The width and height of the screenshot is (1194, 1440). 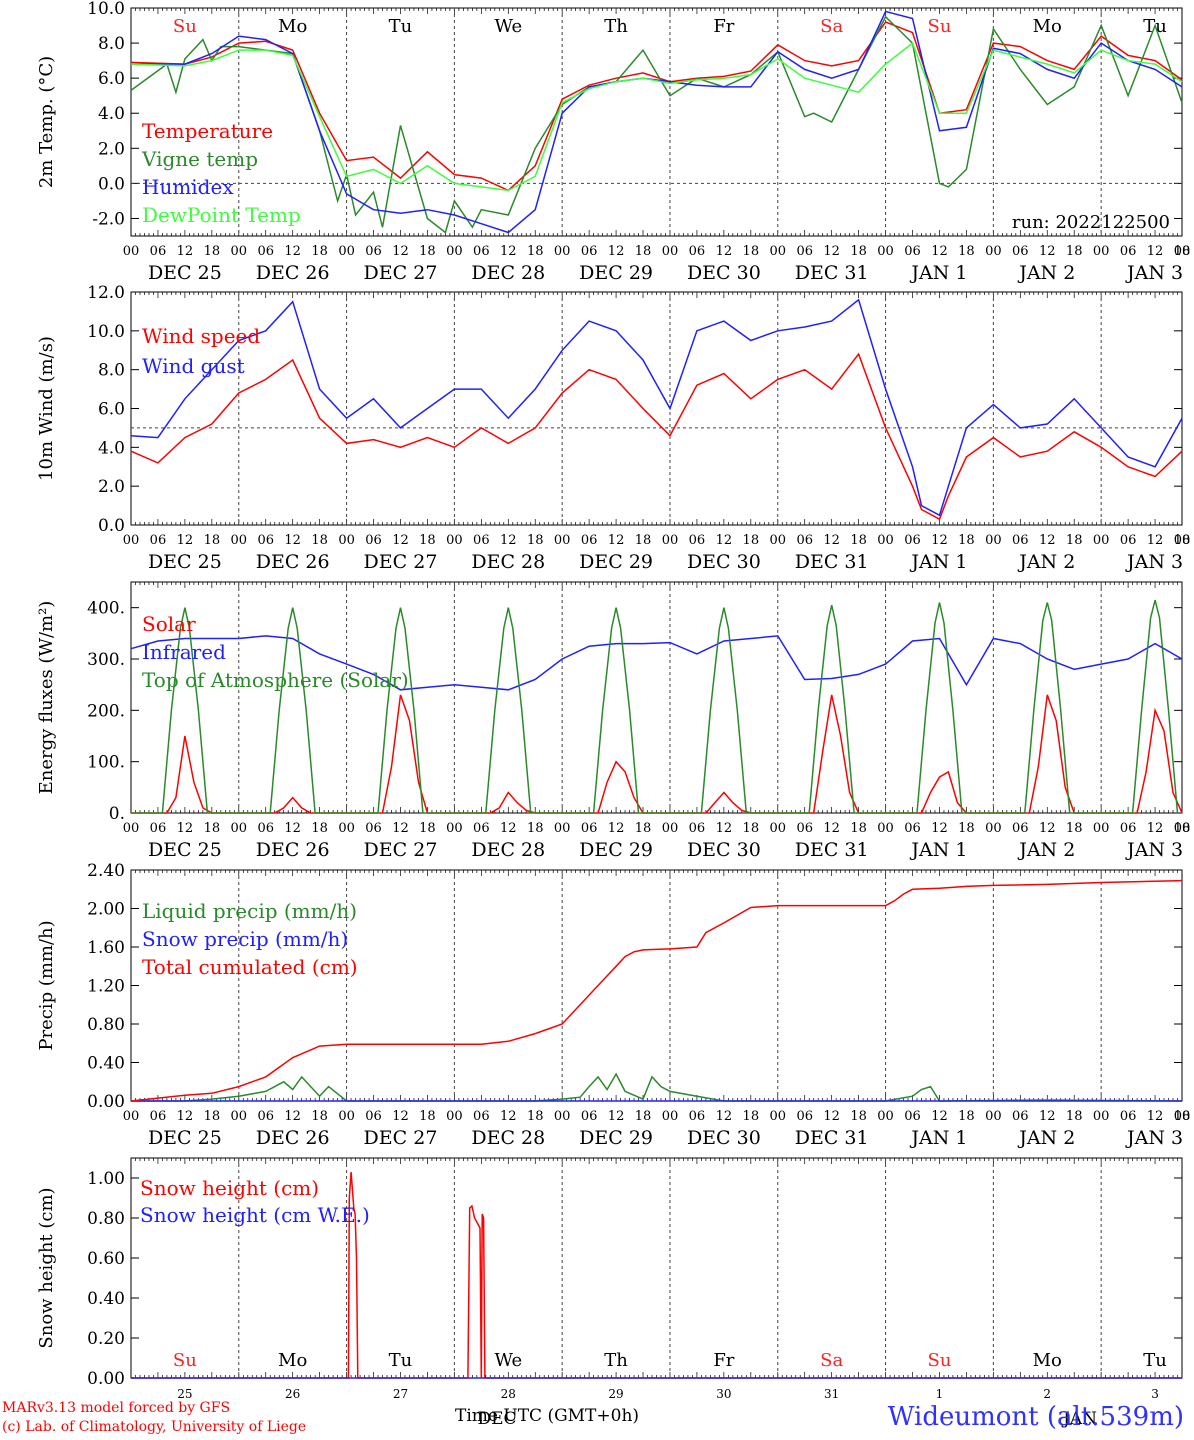 What do you see at coordinates (508, 1360) in the screenshot?
I see `weekday-label: We` at bounding box center [508, 1360].